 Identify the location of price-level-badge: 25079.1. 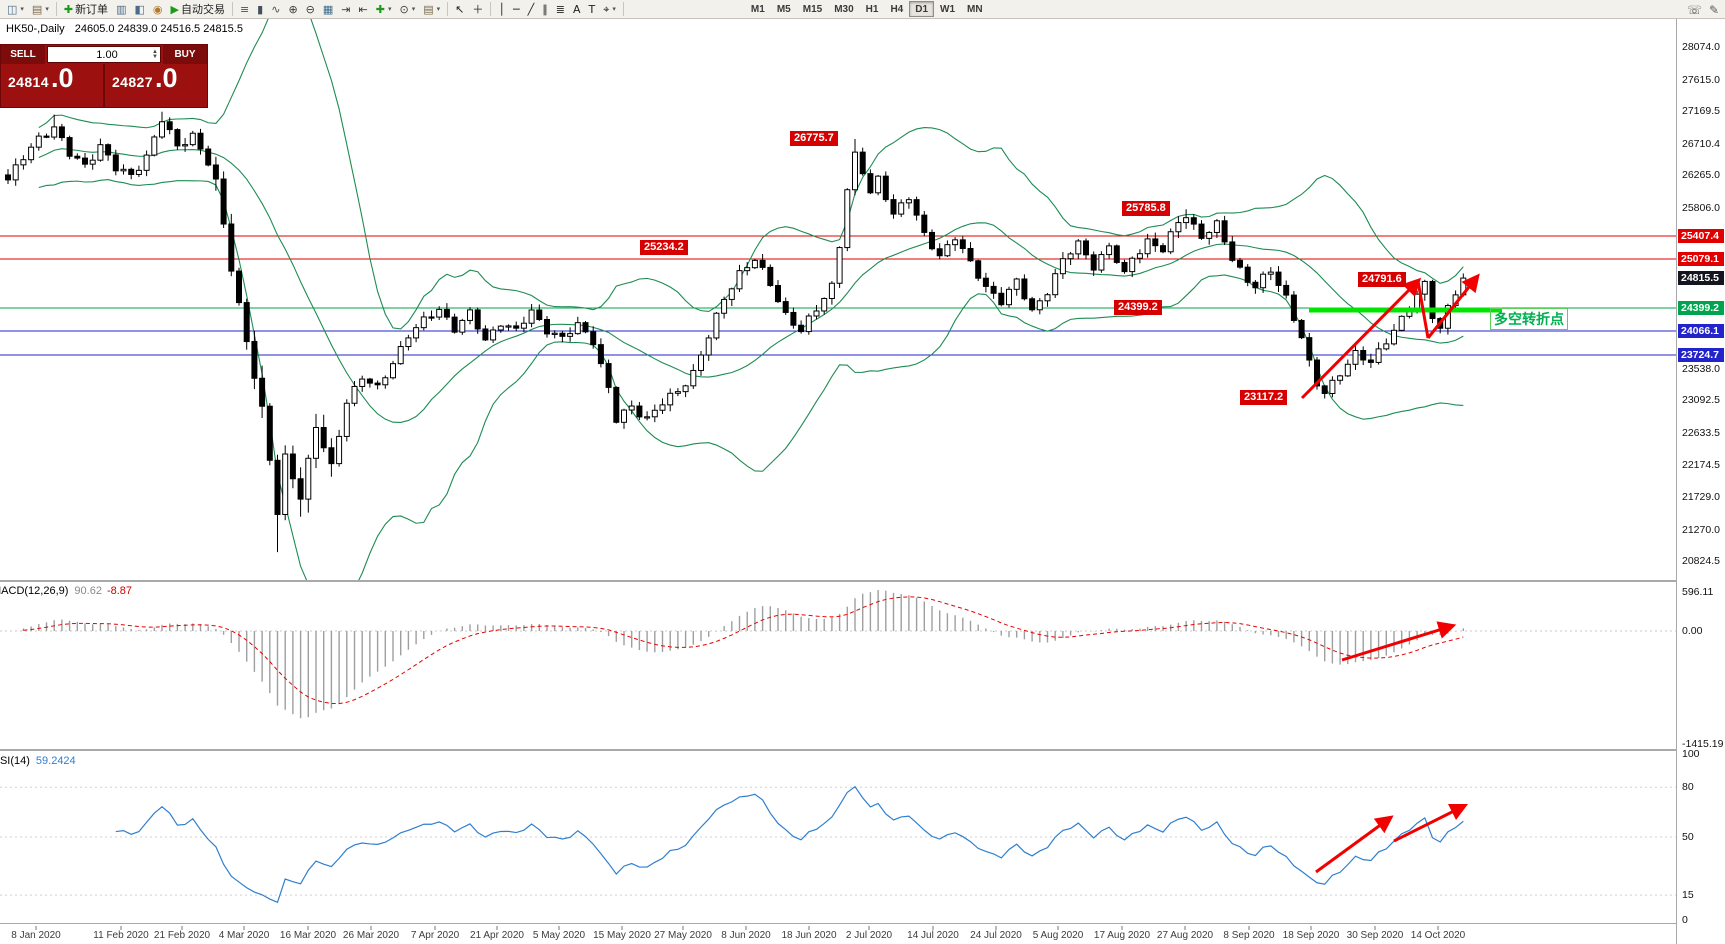
(1701, 259).